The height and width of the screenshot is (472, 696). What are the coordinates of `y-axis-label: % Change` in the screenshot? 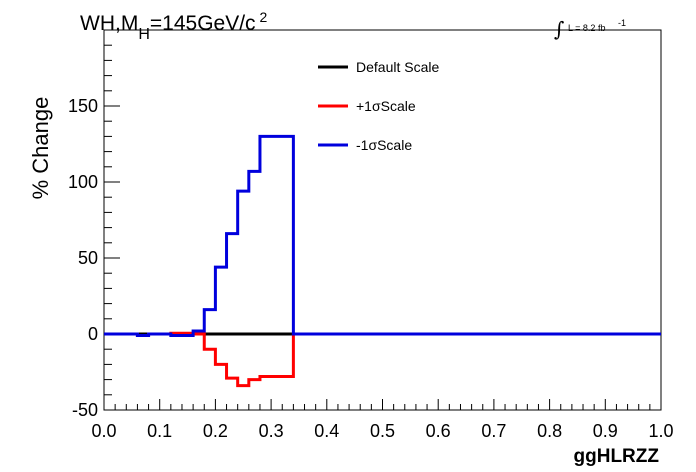 It's located at (40, 148).